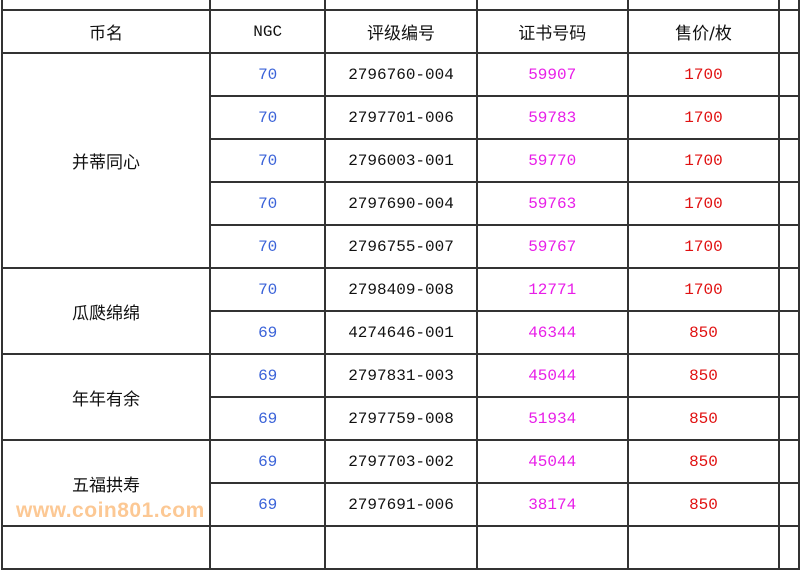 The width and height of the screenshot is (800, 570). I want to click on coin-name: 年年有余, so click(106, 397).